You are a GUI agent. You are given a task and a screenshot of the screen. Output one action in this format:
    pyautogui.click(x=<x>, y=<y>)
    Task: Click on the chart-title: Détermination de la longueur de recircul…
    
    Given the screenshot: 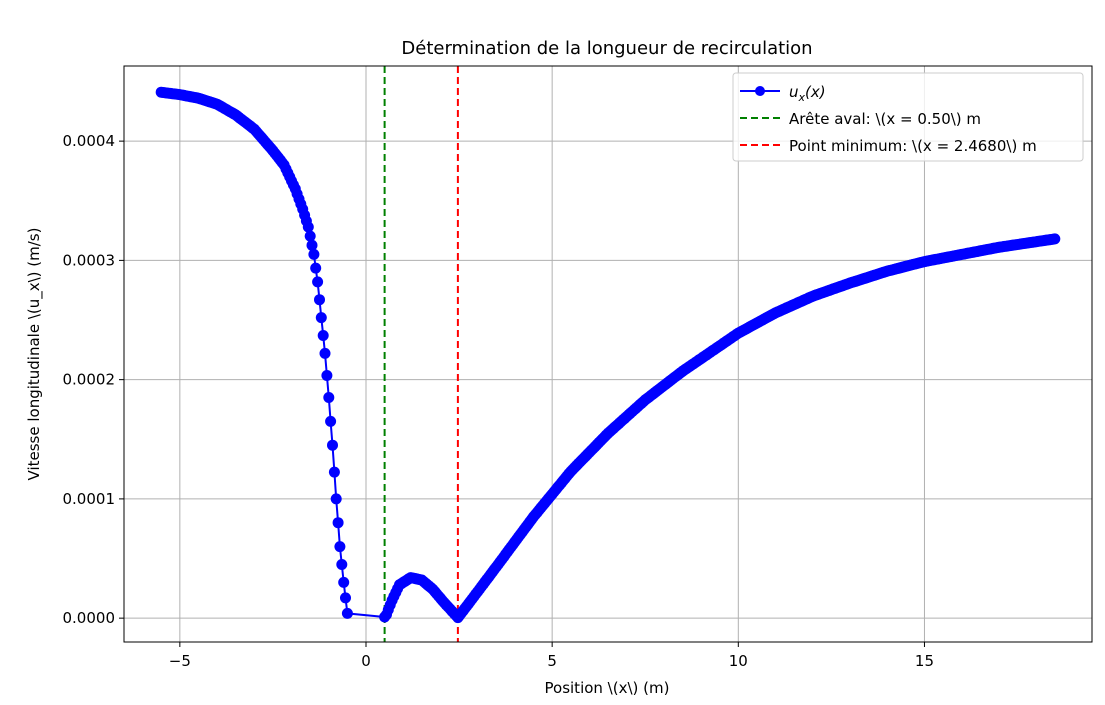 What is the action you would take?
    pyautogui.click(x=606, y=48)
    